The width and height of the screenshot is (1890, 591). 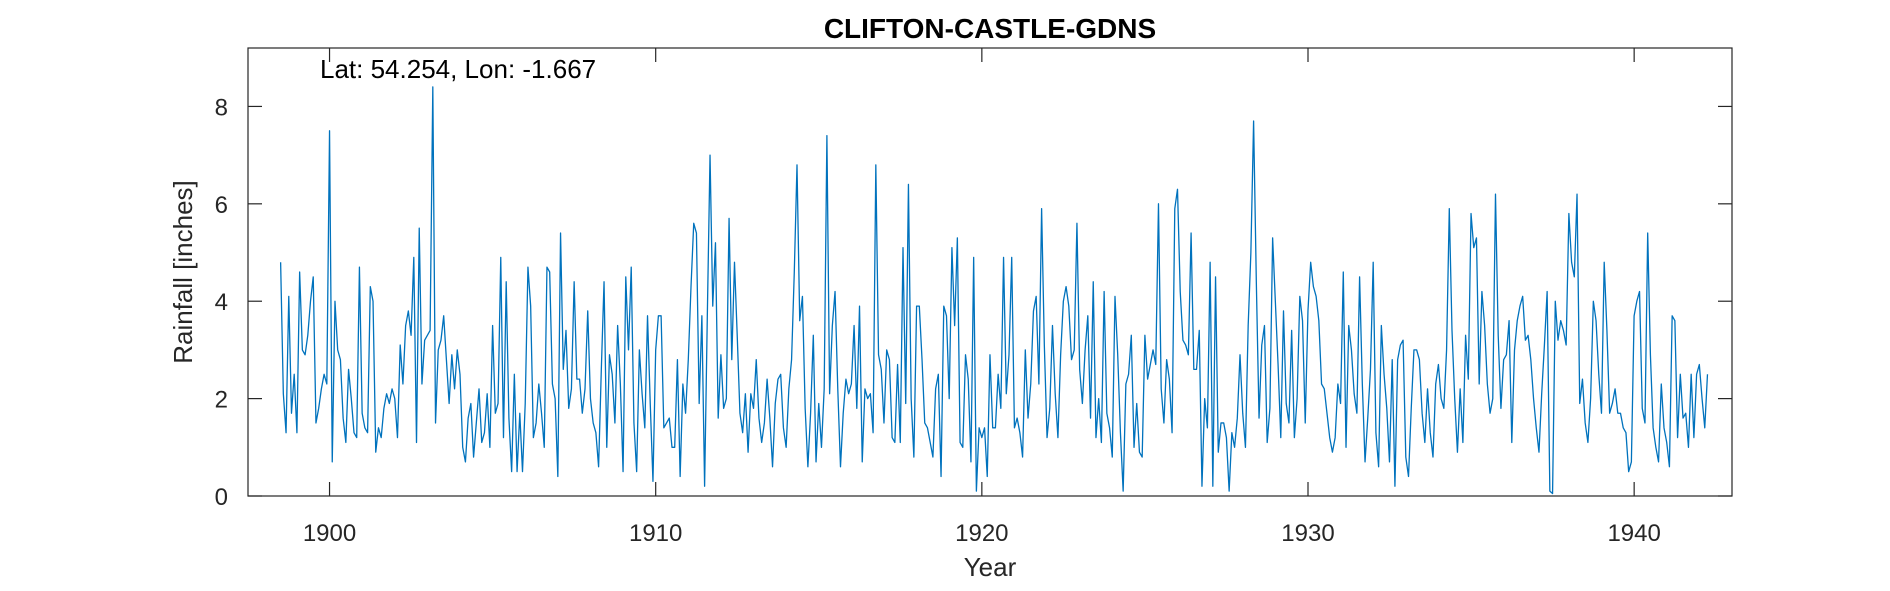 What do you see at coordinates (655, 533) in the screenshot?
I see `x-tick-label: 1910` at bounding box center [655, 533].